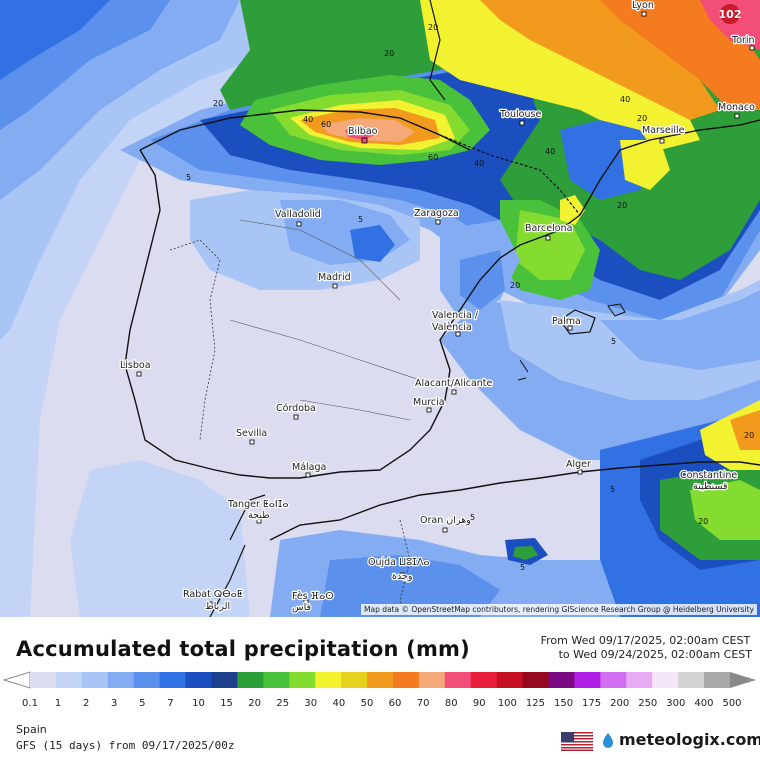 The height and width of the screenshot is (760, 760). I want to click on legend-tick-label: 50, so click(367, 703).